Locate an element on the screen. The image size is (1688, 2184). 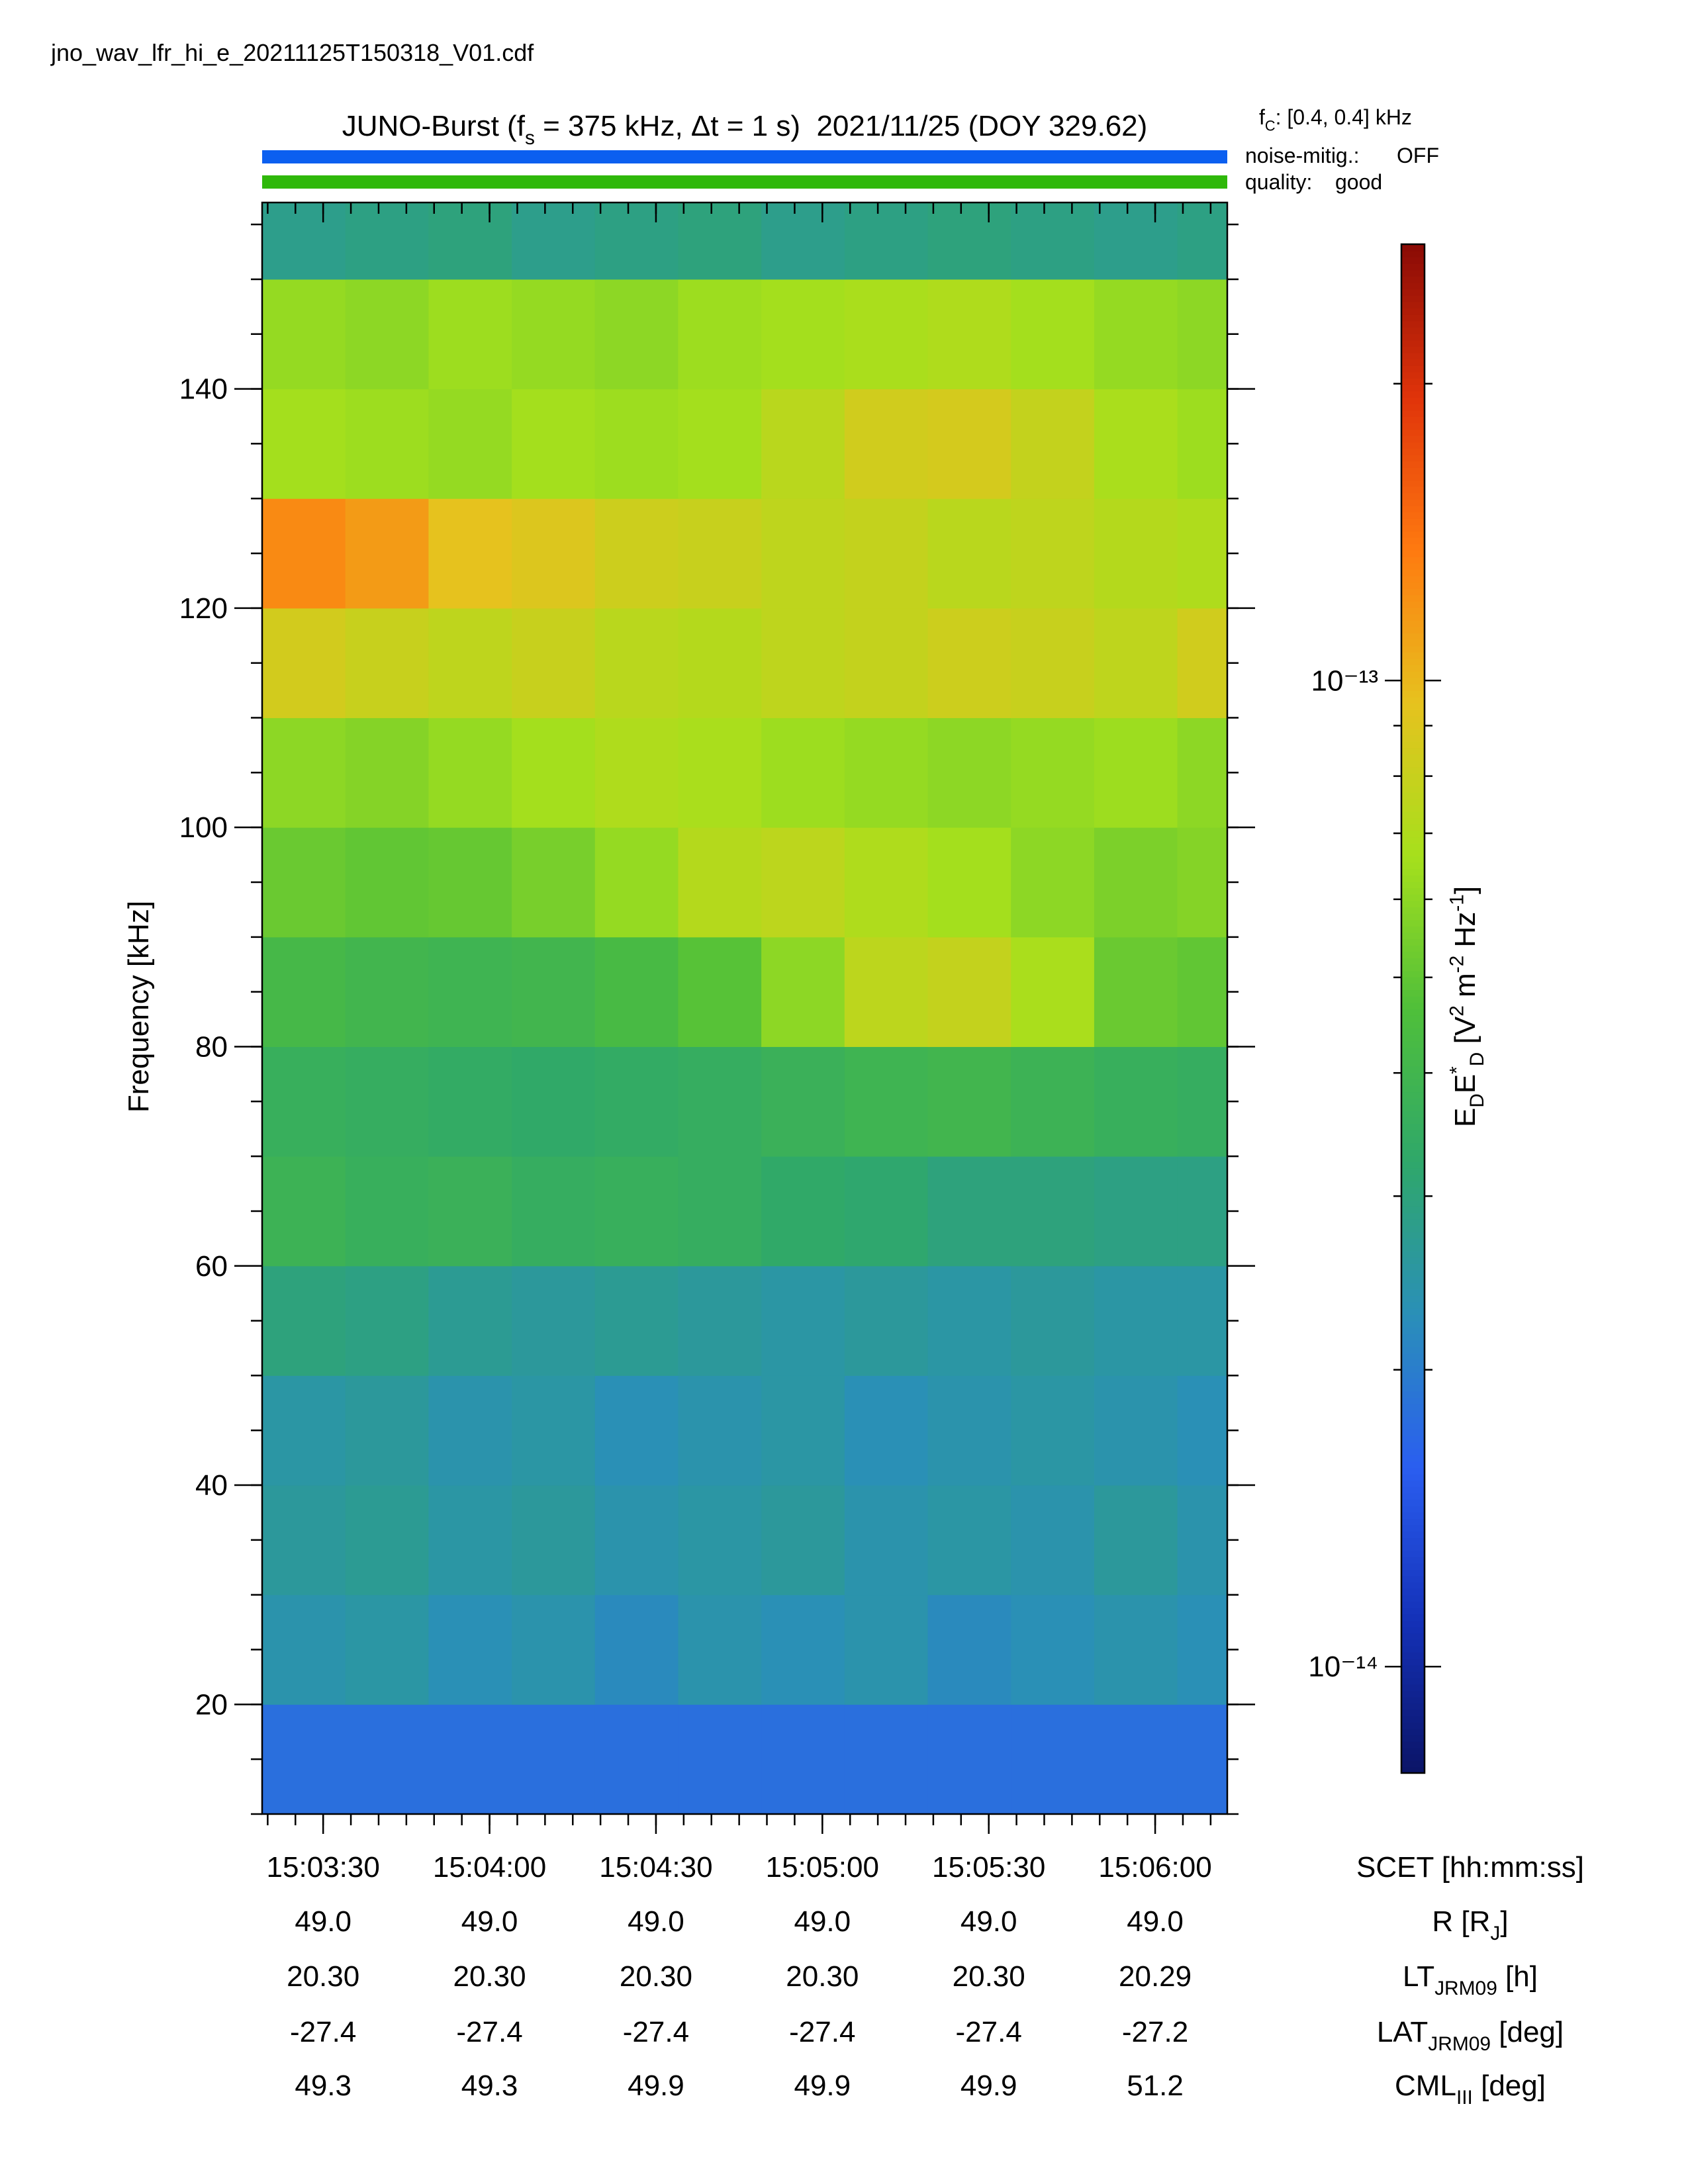
colorbar-label-part: [V is located at coordinates (1465, 1034).